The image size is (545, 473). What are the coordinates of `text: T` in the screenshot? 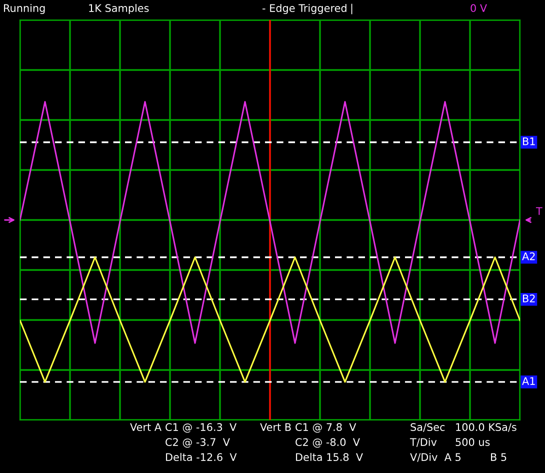 It's located at (539, 211).